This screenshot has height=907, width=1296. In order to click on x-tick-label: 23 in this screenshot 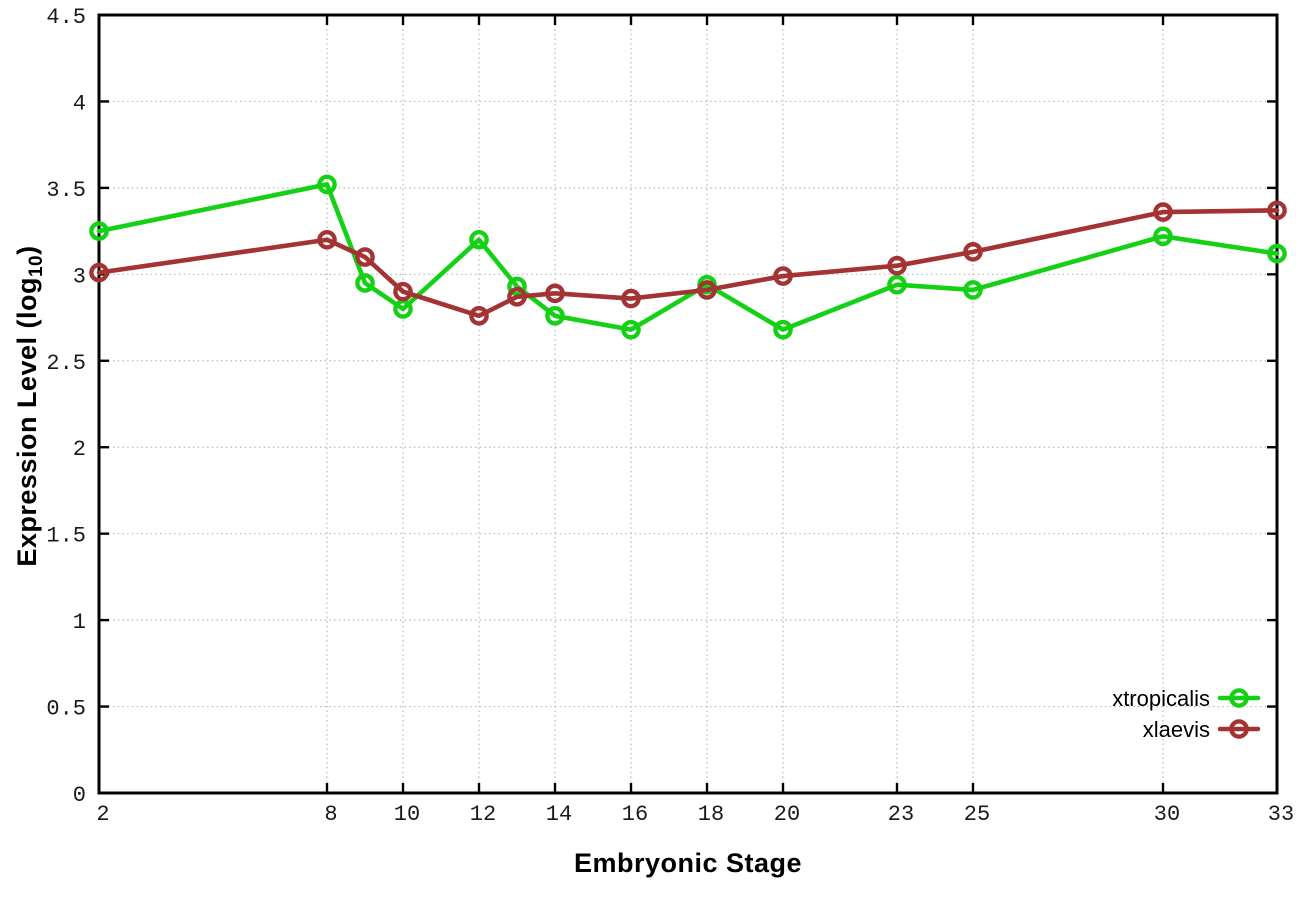, I will do `click(901, 814)`.